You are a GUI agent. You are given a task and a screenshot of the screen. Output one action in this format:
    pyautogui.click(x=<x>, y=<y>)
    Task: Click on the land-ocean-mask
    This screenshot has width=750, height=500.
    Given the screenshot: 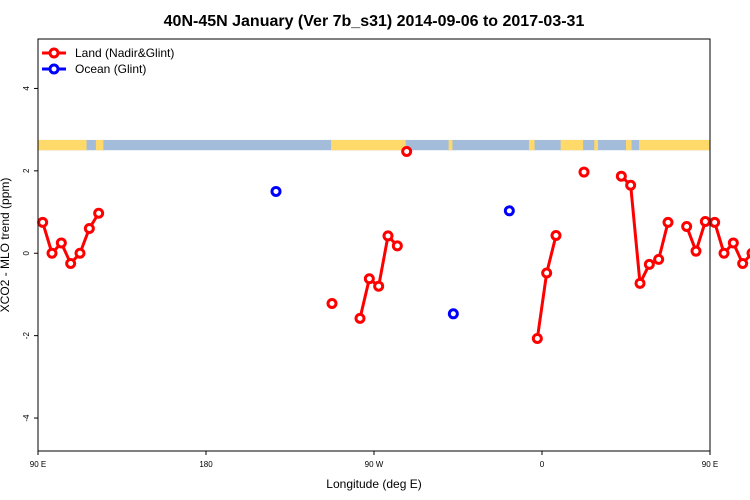 What is the action you would take?
    pyautogui.click(x=374, y=145)
    